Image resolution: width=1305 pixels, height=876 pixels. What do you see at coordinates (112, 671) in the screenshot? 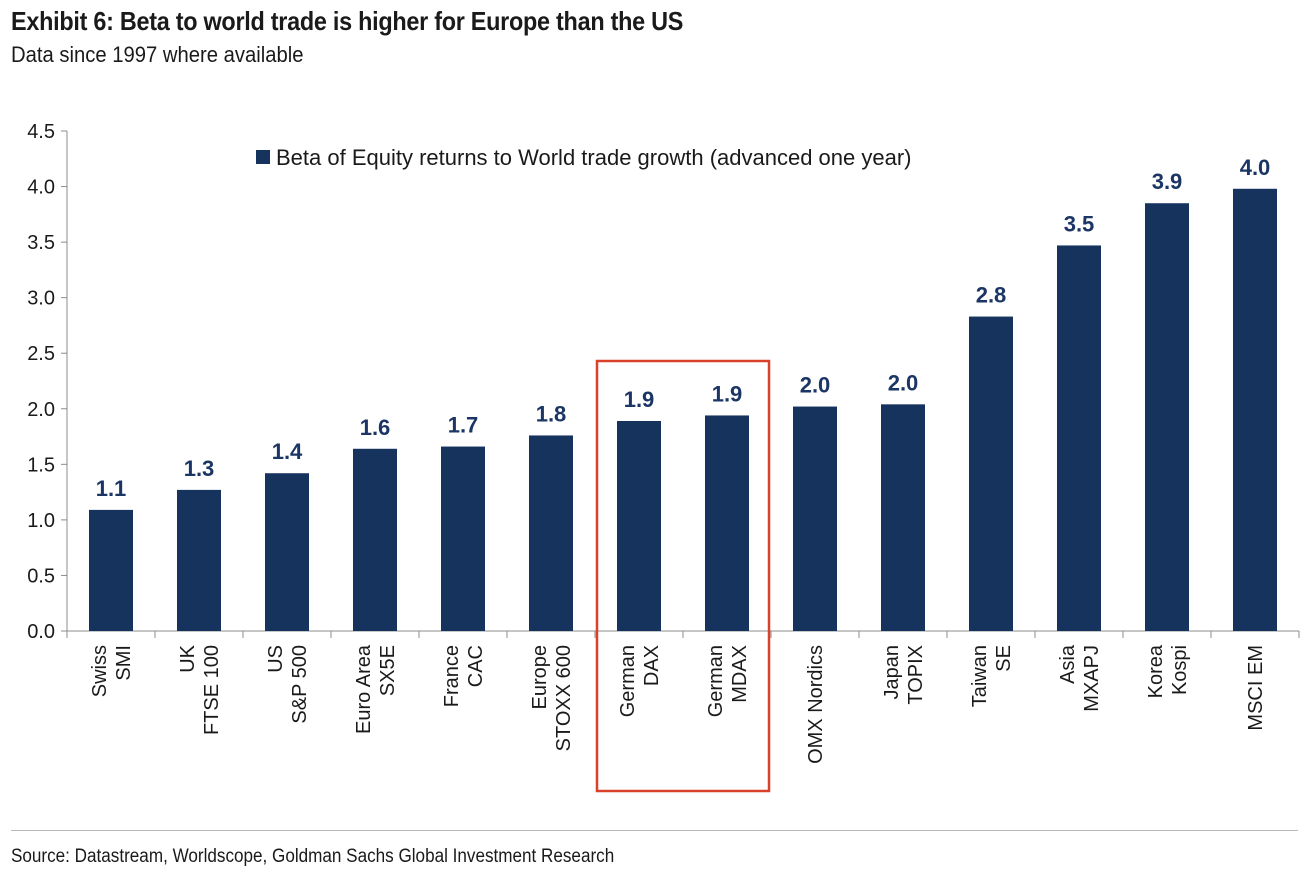
I see `x-category-label: Swiss SMI` at bounding box center [112, 671].